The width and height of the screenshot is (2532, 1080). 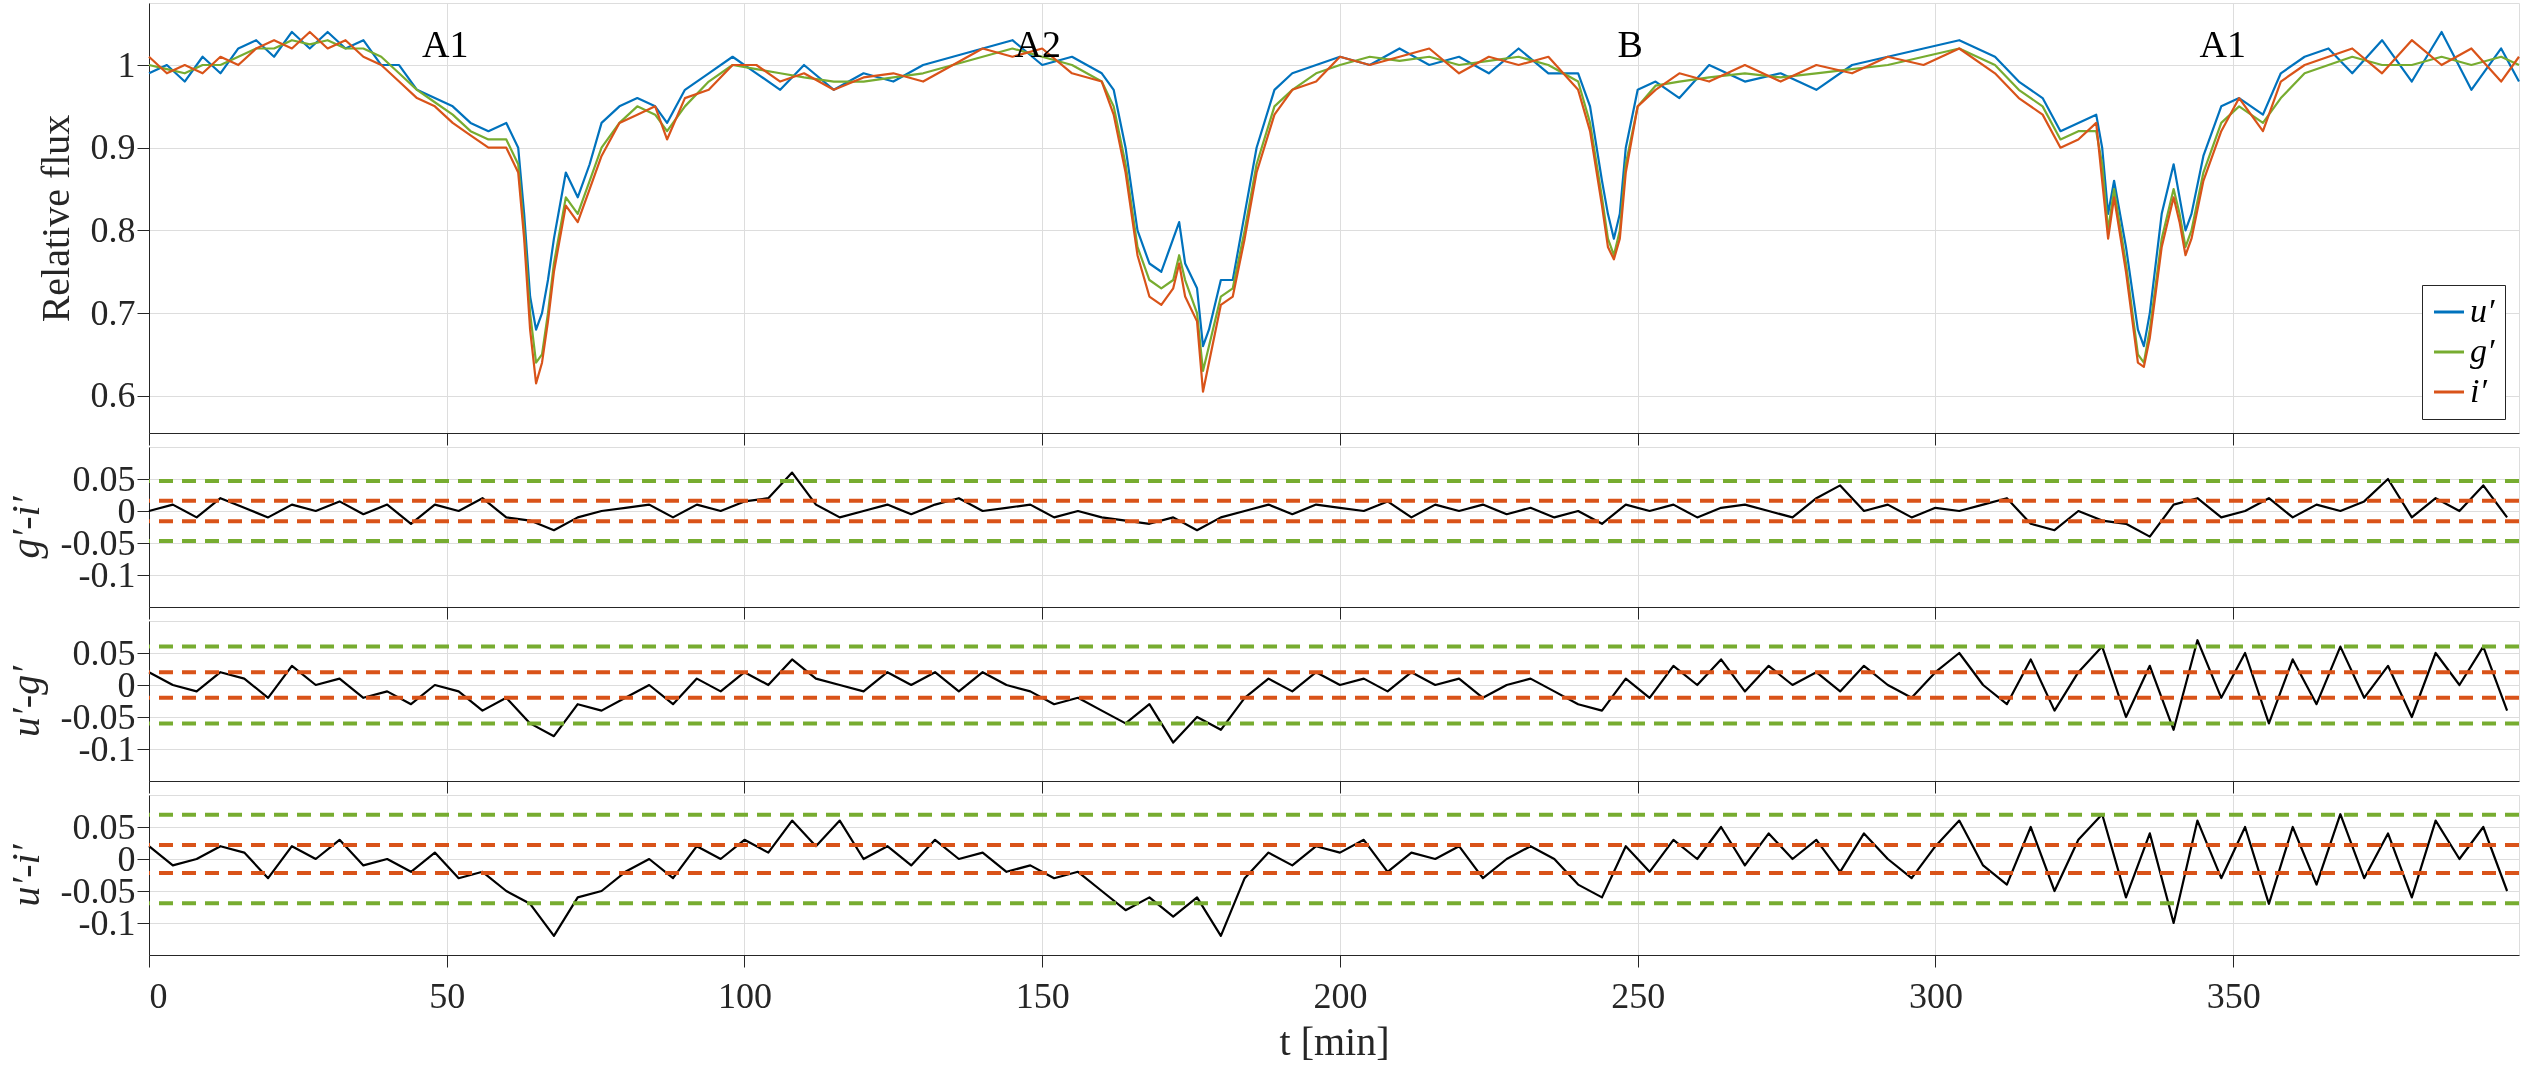 What do you see at coordinates (25, 700) in the screenshot?
I see `y-axis-title: u′-g′` at bounding box center [25, 700].